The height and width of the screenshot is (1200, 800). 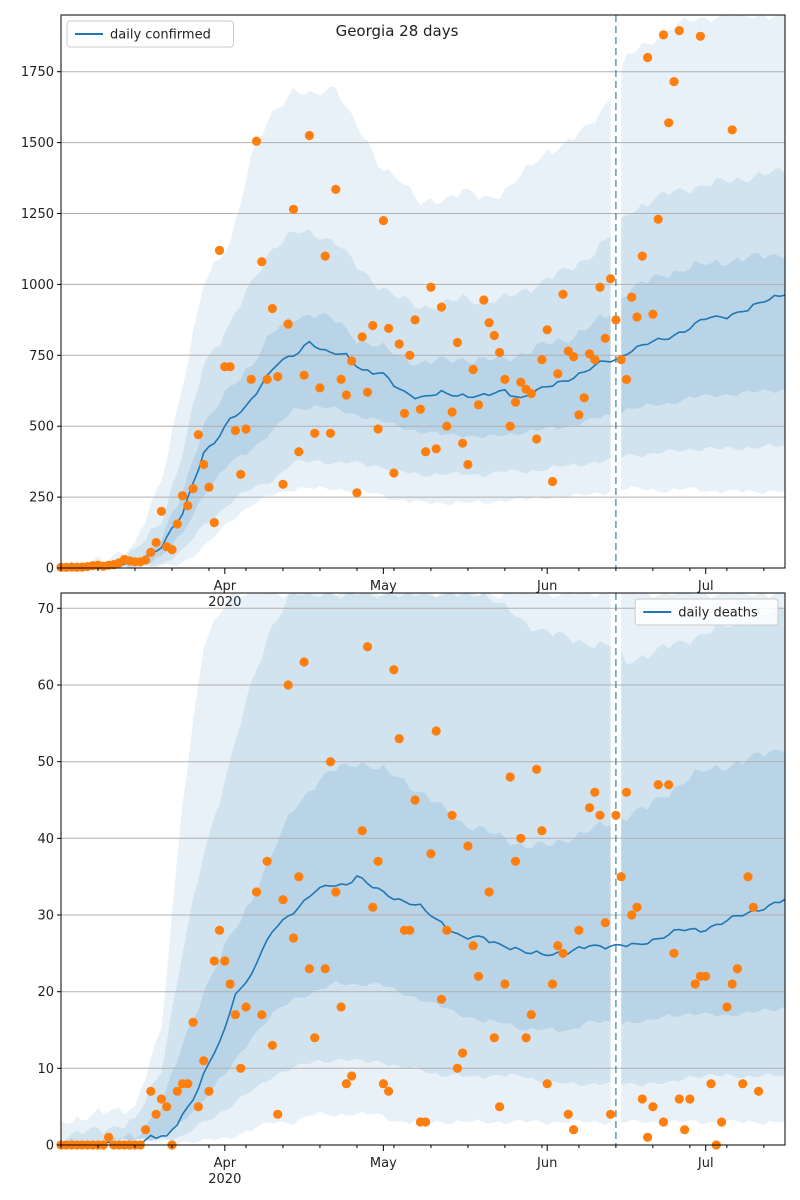 What do you see at coordinates (703, 887) in the screenshot?
I see `band-inner-forecast` at bounding box center [703, 887].